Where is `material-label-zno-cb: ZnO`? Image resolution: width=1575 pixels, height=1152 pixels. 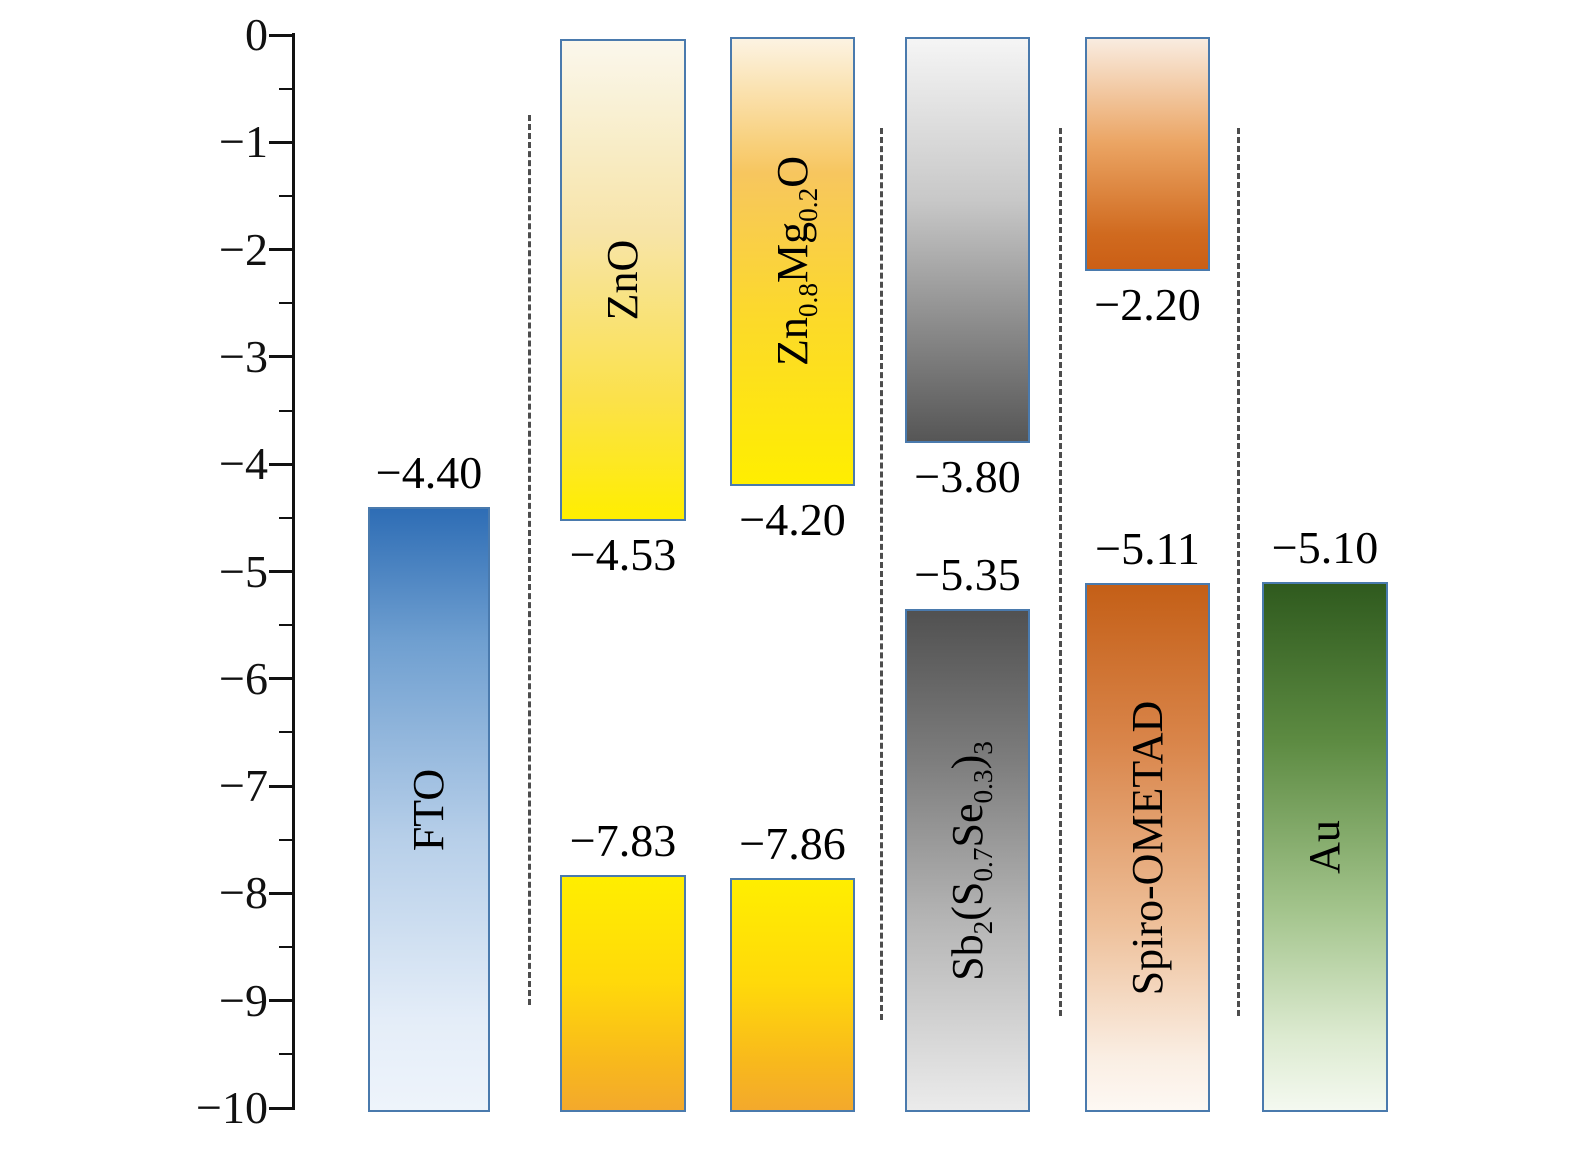
material-label-zno-cb: ZnO is located at coordinates (622, 280).